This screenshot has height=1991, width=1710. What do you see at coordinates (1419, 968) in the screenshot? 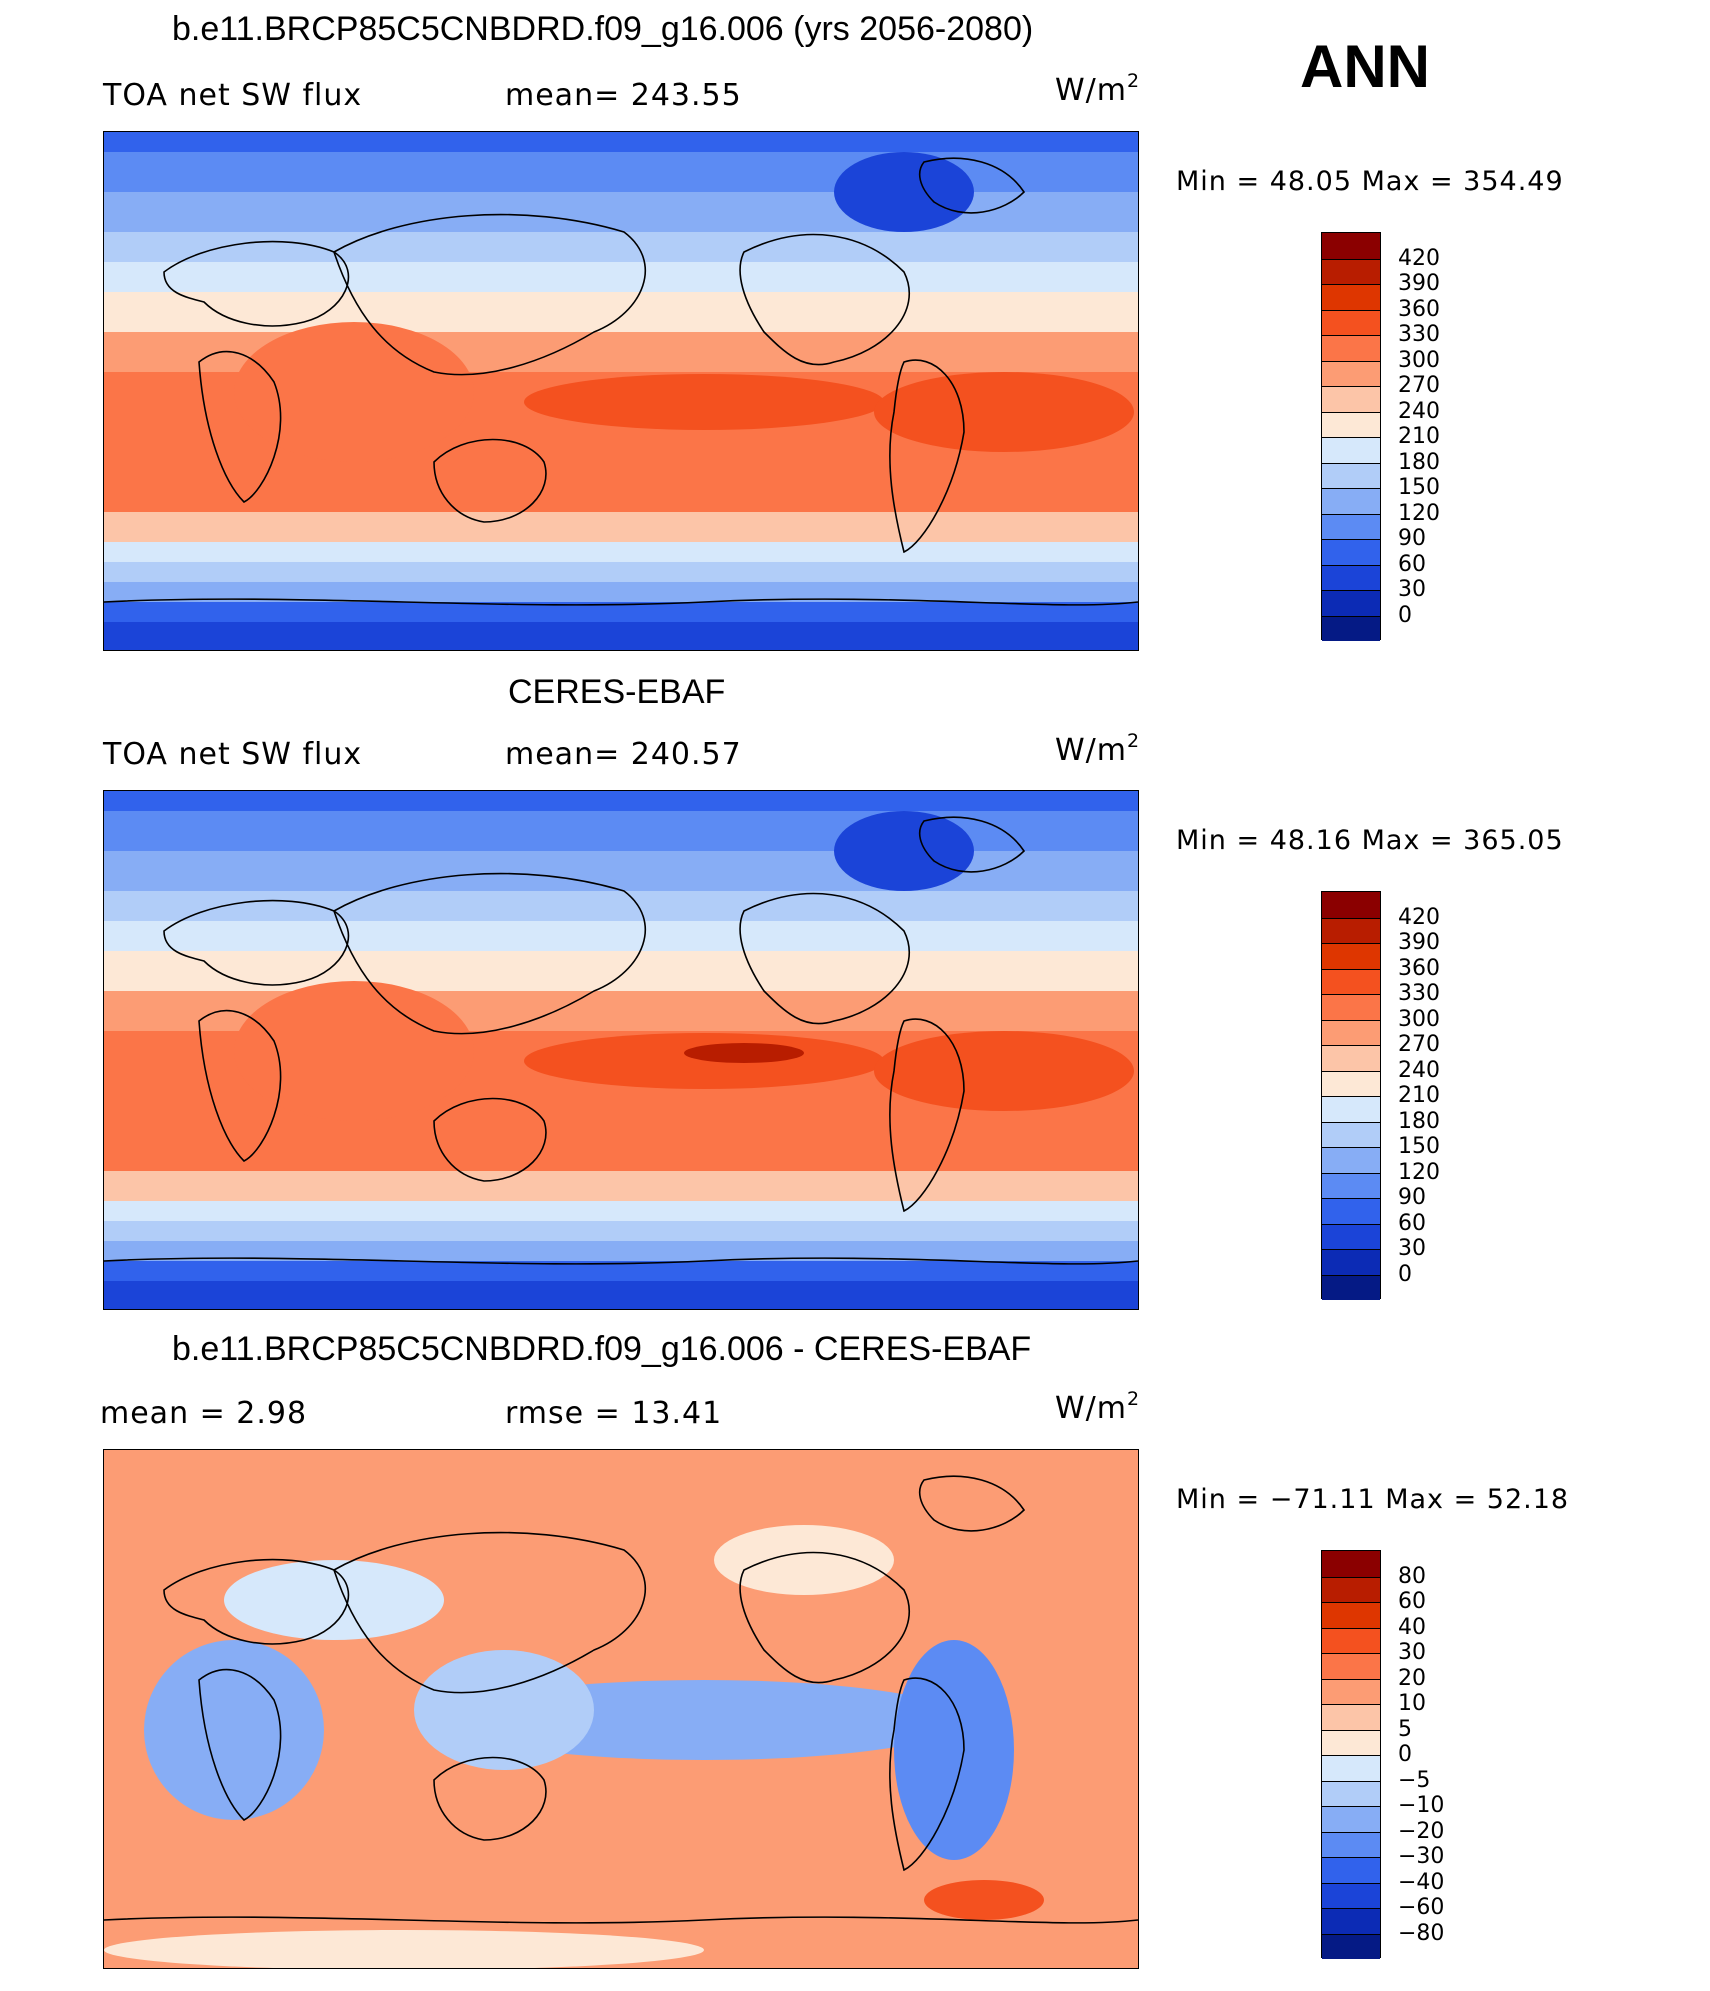
I see `colorbar-tick-label: 360` at bounding box center [1419, 968].